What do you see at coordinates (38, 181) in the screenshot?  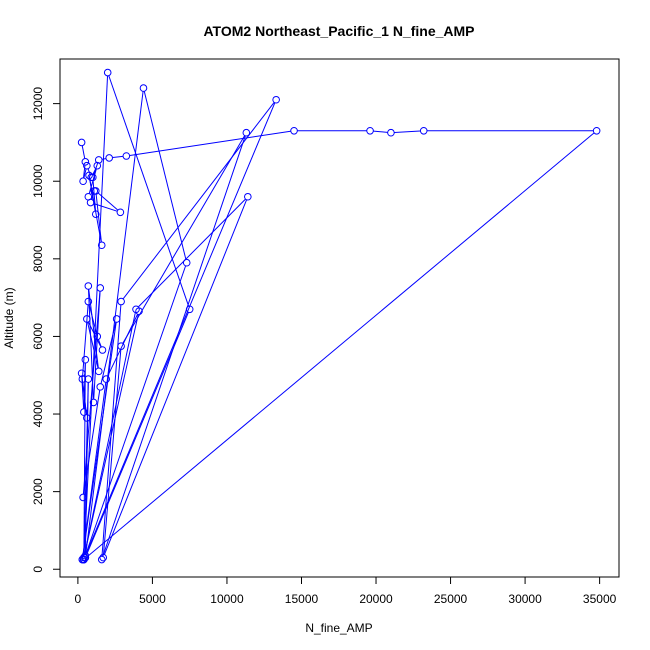 I see `y-tick-label: 10000` at bounding box center [38, 181].